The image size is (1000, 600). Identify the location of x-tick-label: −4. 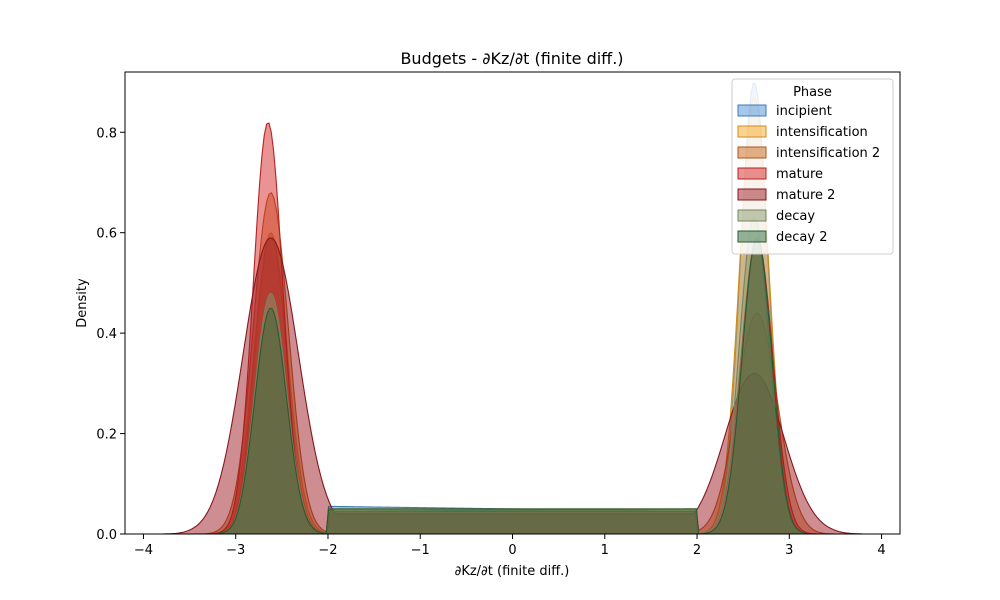
(143, 550).